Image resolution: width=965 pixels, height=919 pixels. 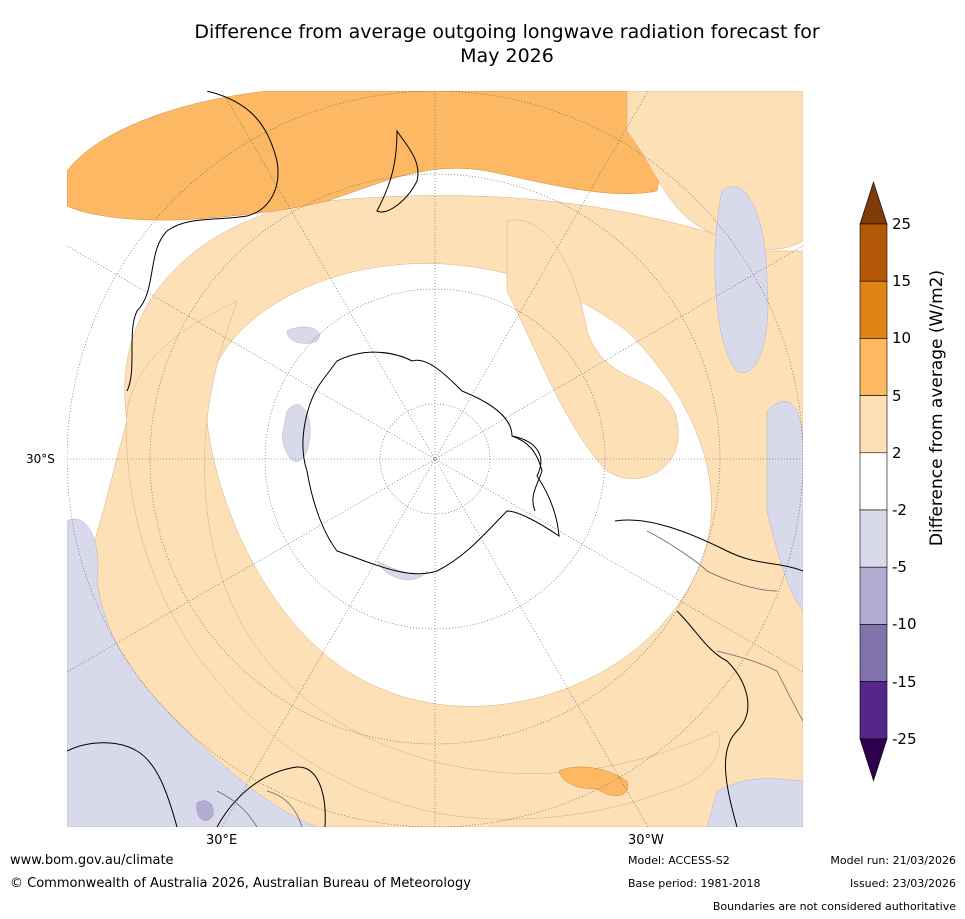 What do you see at coordinates (754, 802) in the screenshot?
I see `anomaly-region-se-corner` at bounding box center [754, 802].